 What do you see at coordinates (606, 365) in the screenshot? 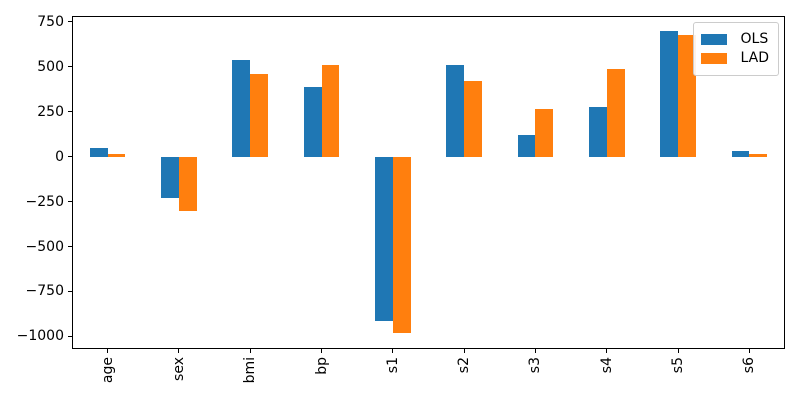
I see `x-tick-label: s4` at bounding box center [606, 365].